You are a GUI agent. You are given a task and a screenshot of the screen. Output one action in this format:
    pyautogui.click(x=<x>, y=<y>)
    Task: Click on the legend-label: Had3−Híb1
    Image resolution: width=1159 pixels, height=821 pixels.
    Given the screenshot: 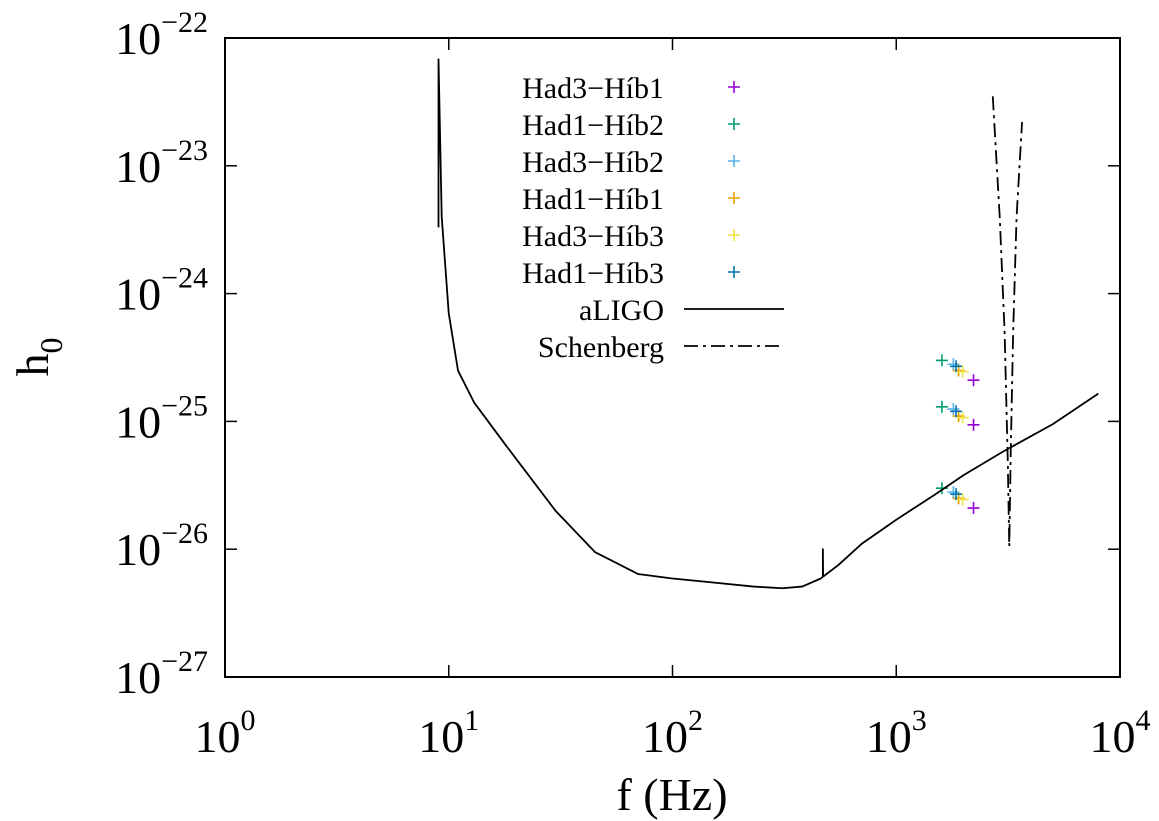 What is the action you would take?
    pyautogui.click(x=593, y=88)
    